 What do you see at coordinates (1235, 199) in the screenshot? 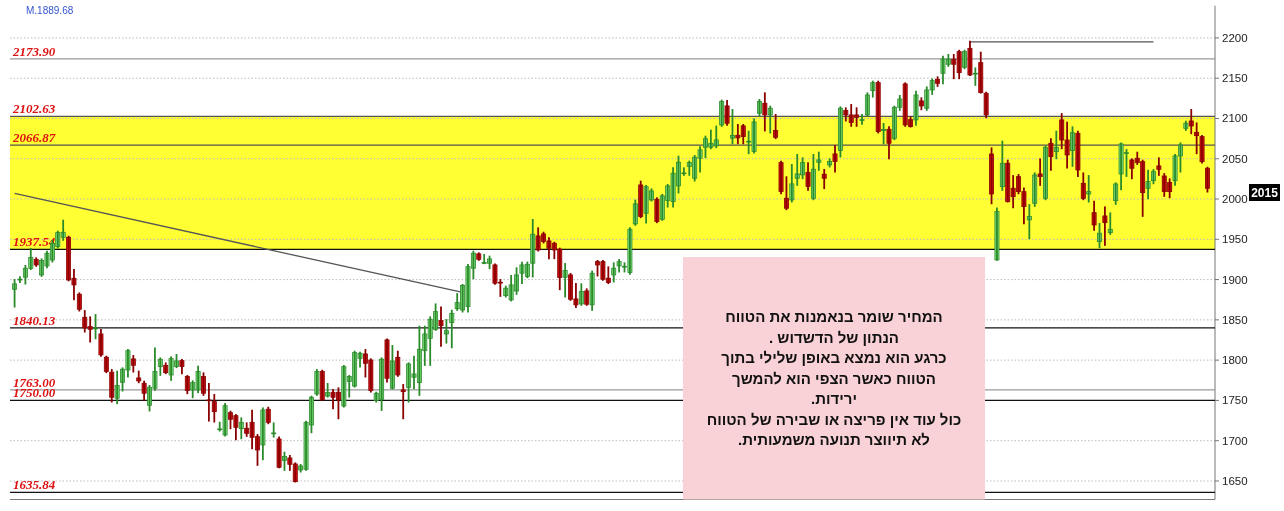
I see `y-tick-label: 2000` at bounding box center [1235, 199].